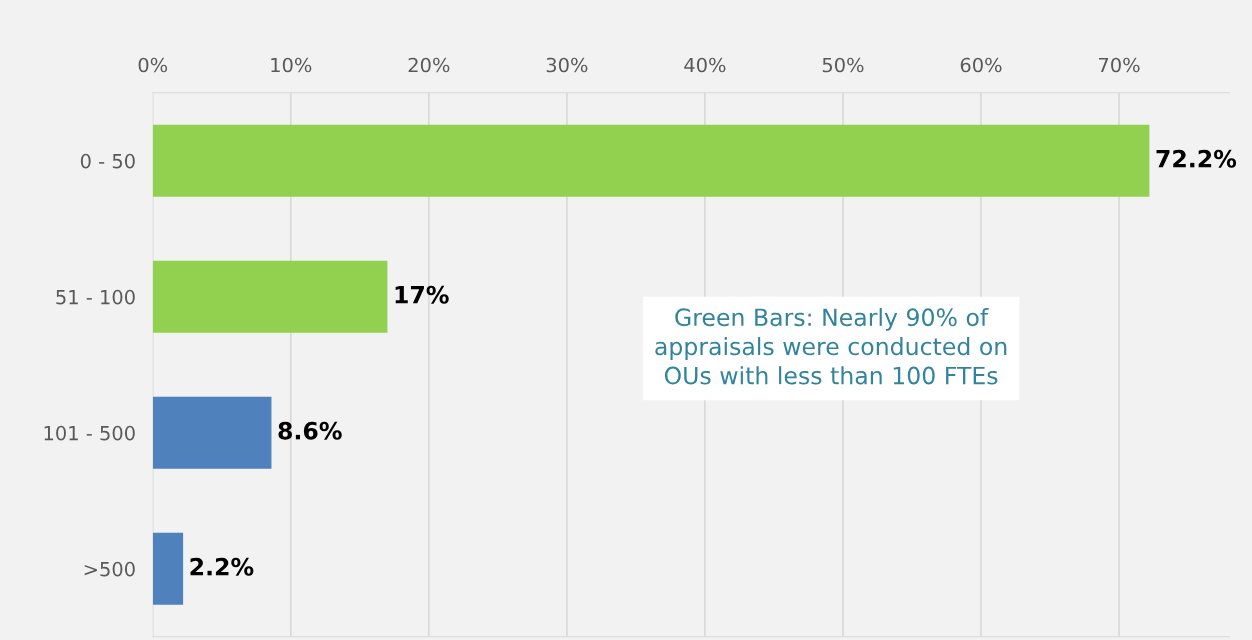 The height and width of the screenshot is (640, 1252). Describe the element at coordinates (1119, 65) in the screenshot. I see `x-tick-label: 70%` at that location.